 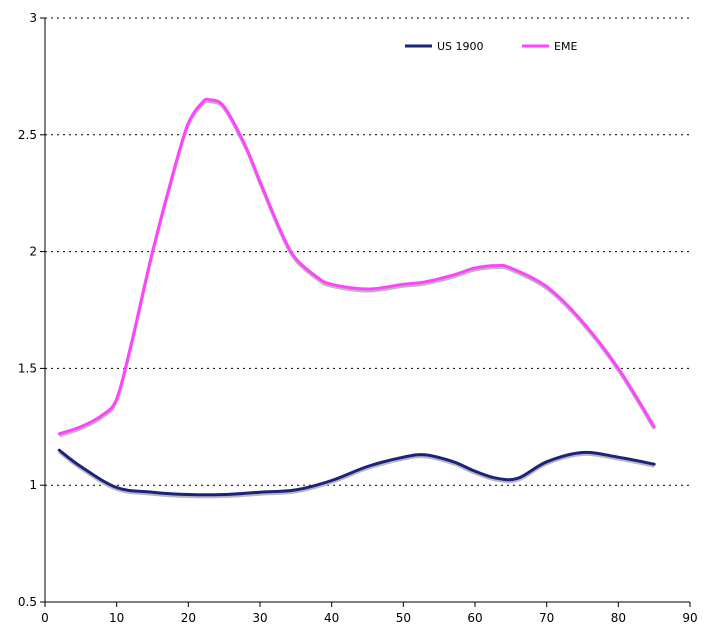 What do you see at coordinates (45, 618) in the screenshot?
I see `x-tick-label-0: 0` at bounding box center [45, 618].